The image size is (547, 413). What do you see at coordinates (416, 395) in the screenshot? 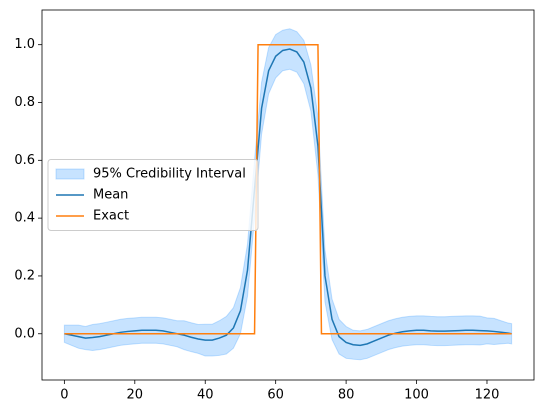
I see `x-tick-label: 100` at bounding box center [416, 395].